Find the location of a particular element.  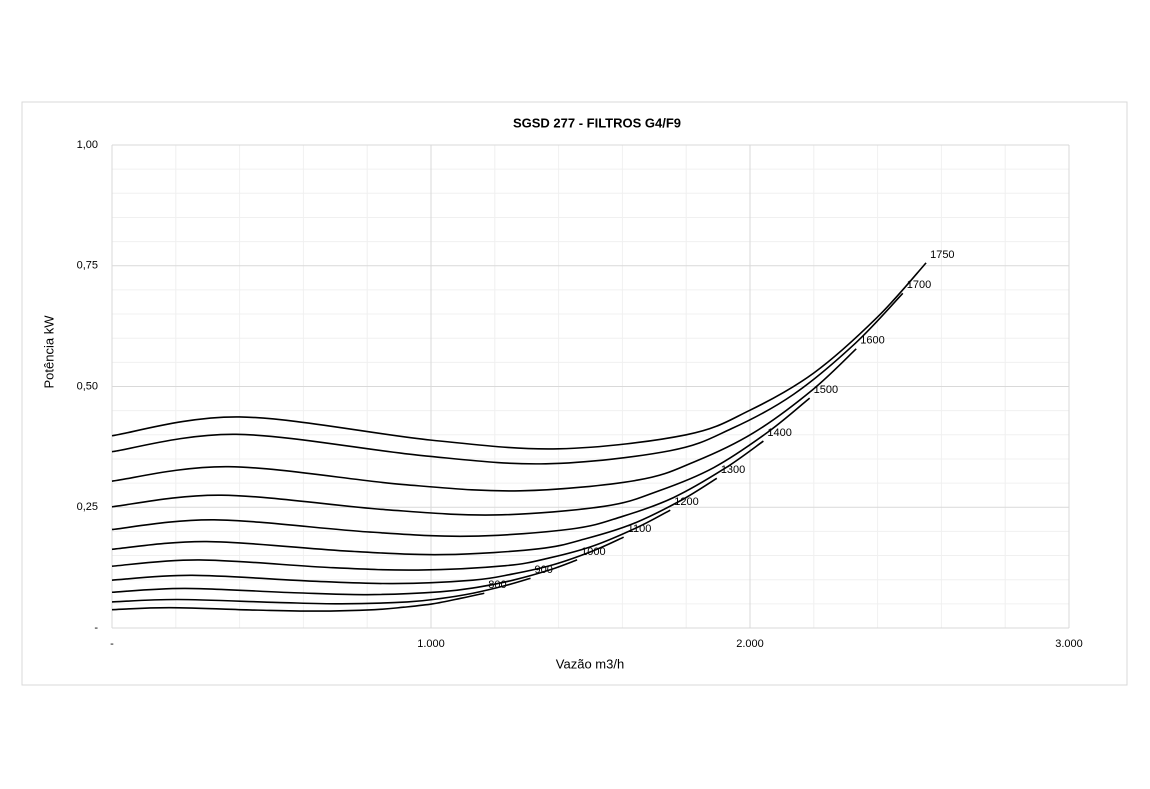

chart-title: SGSD 277 - FILTROS G4/F9 is located at coordinates (597, 122).